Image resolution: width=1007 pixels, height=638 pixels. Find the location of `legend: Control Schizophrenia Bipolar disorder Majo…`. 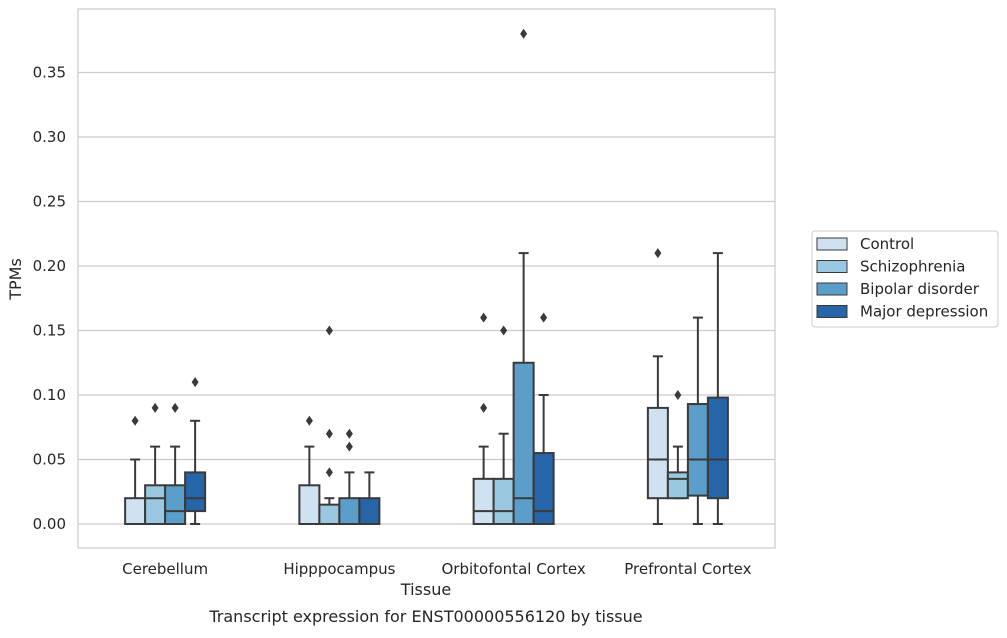

legend: Control Schizophrenia Bipolar disorder Majo… is located at coordinates (905, 279).